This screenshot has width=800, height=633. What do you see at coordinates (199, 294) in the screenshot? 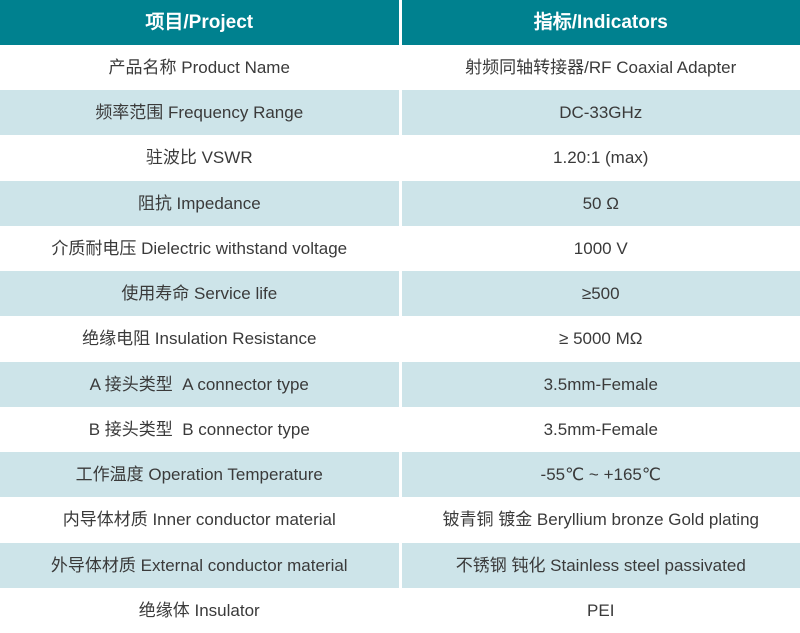
I see `project-cell: 使用寿命 Service life` at bounding box center [199, 294].